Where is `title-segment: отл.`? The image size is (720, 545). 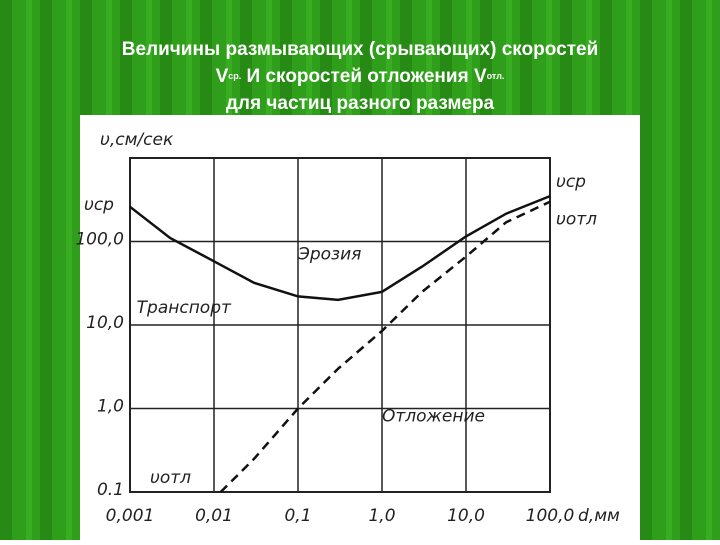 title-segment: отл. is located at coordinates (496, 76).